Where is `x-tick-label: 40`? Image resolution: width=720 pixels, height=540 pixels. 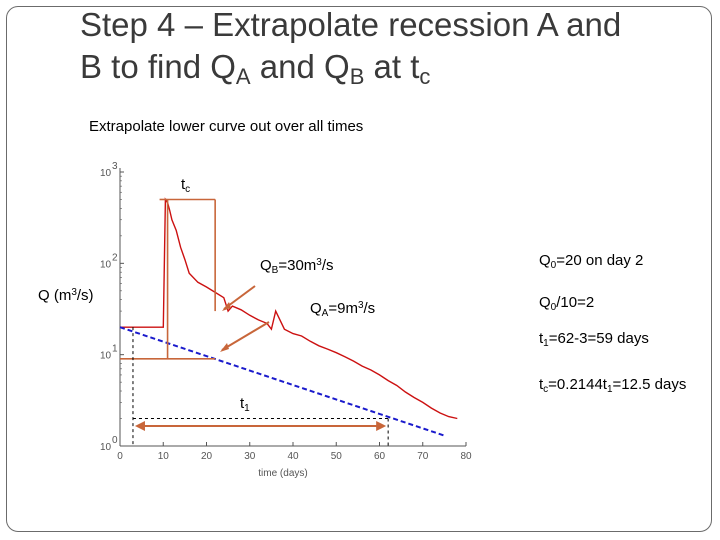 x-tick-label: 40 is located at coordinates (293, 456).